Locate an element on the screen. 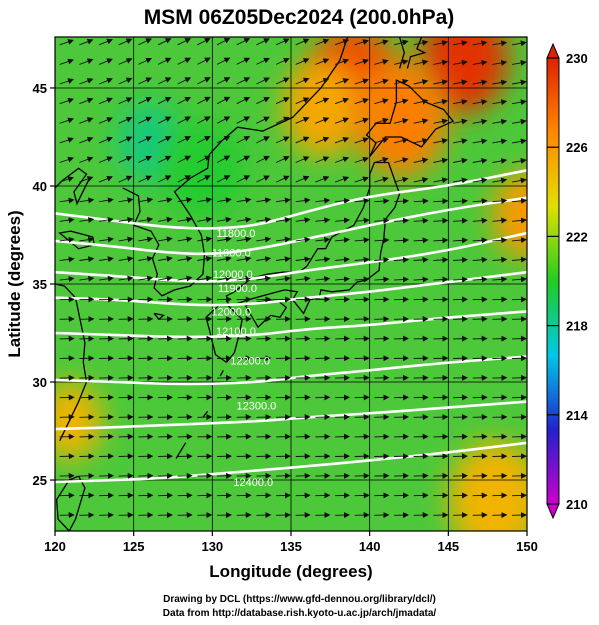 The width and height of the screenshot is (599, 625). colorbar-tick-label: 226 is located at coordinates (577, 147).